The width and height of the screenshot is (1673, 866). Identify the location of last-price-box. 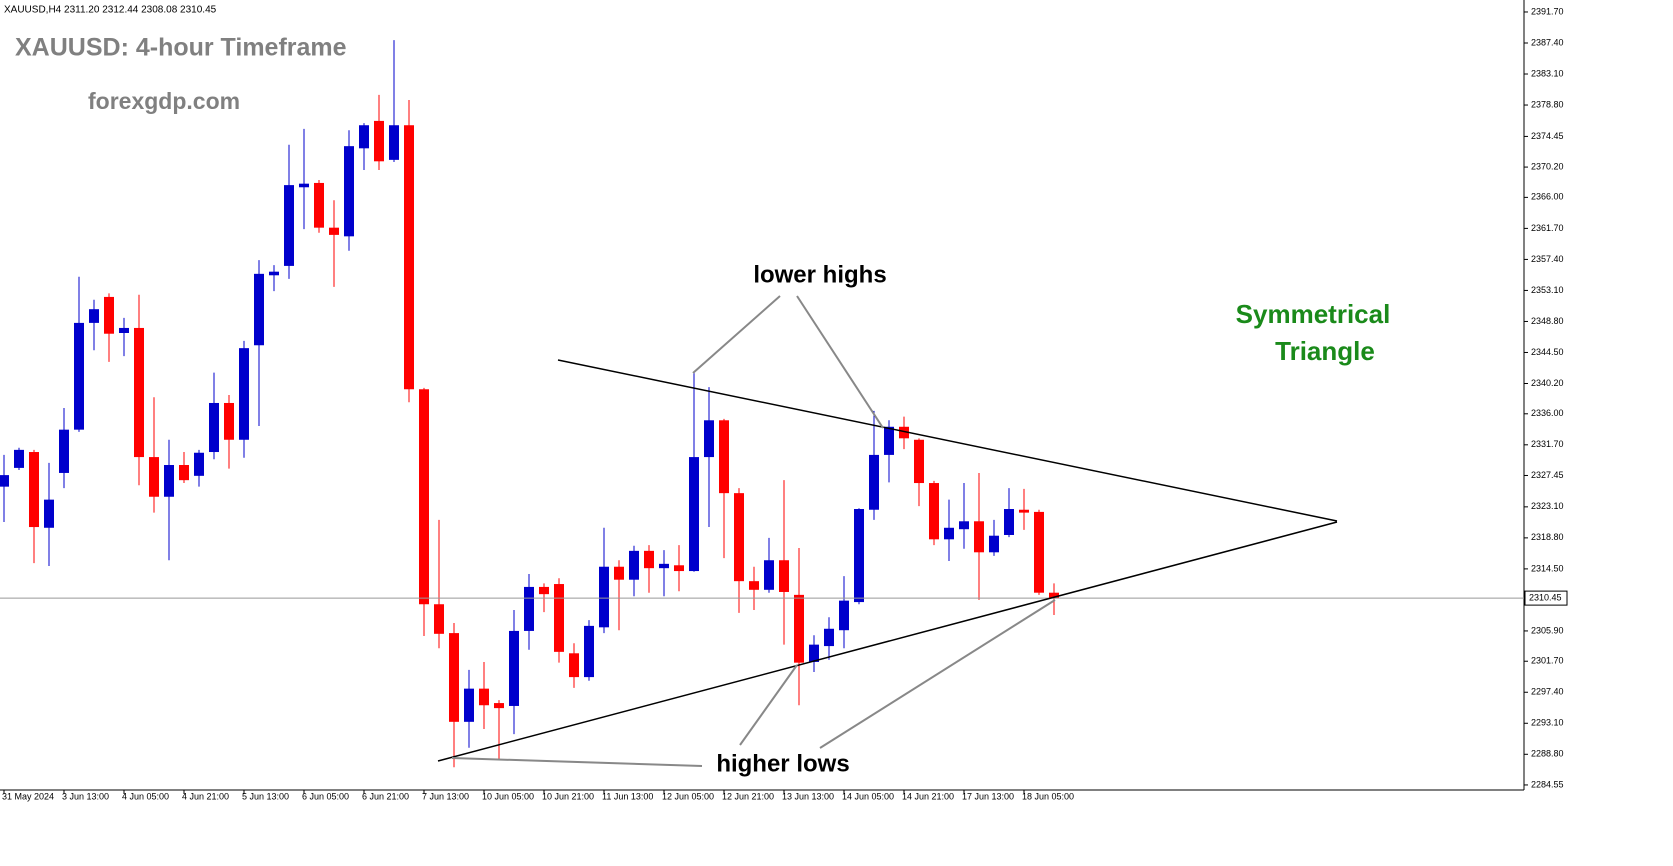
(1546, 598).